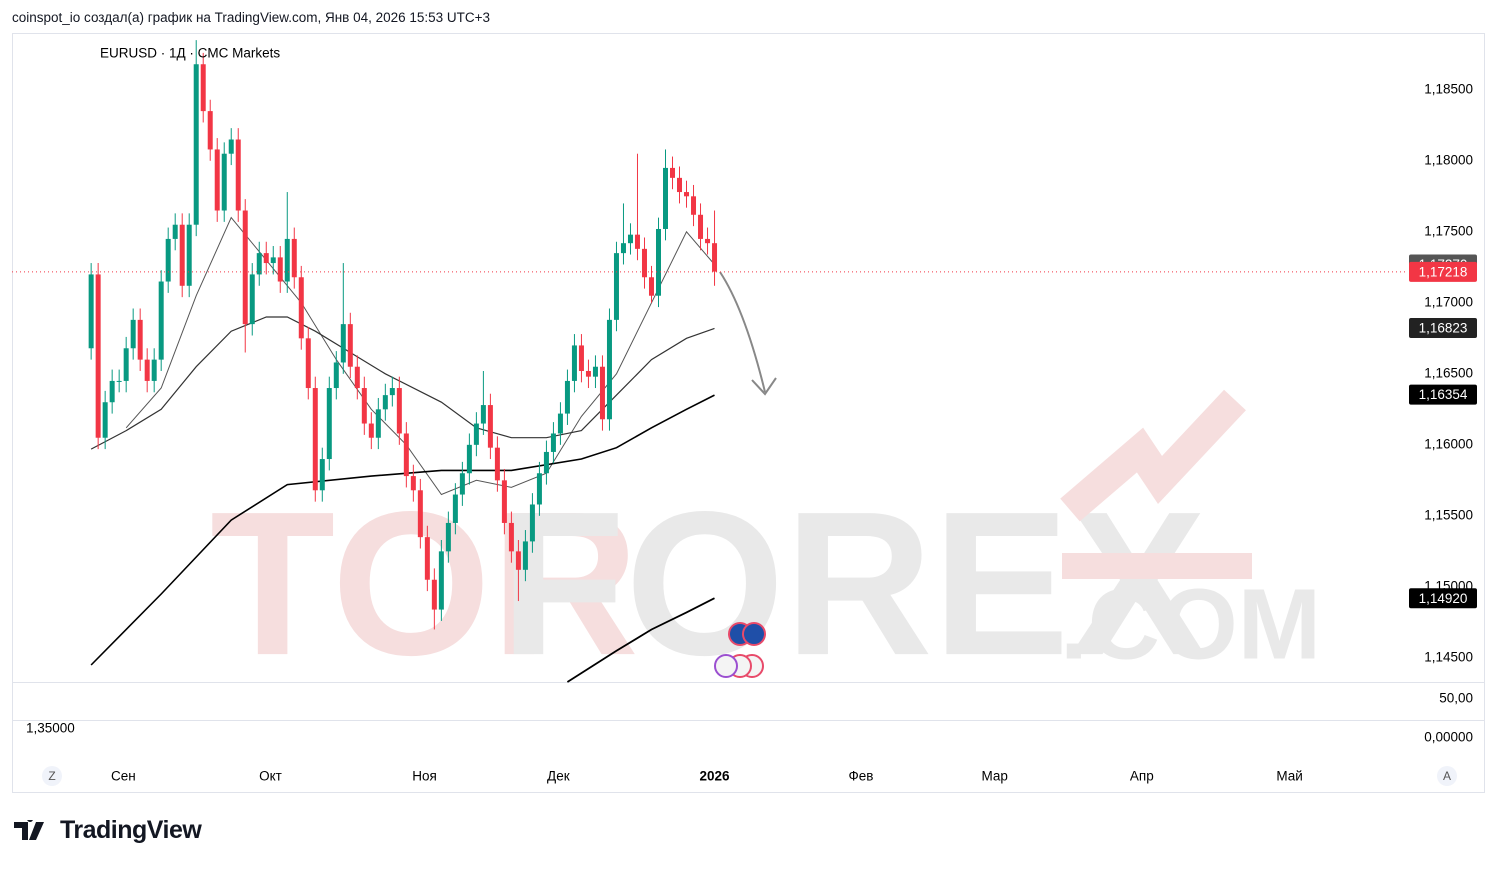  I want to click on x-tick-label: Дек, so click(558, 776).